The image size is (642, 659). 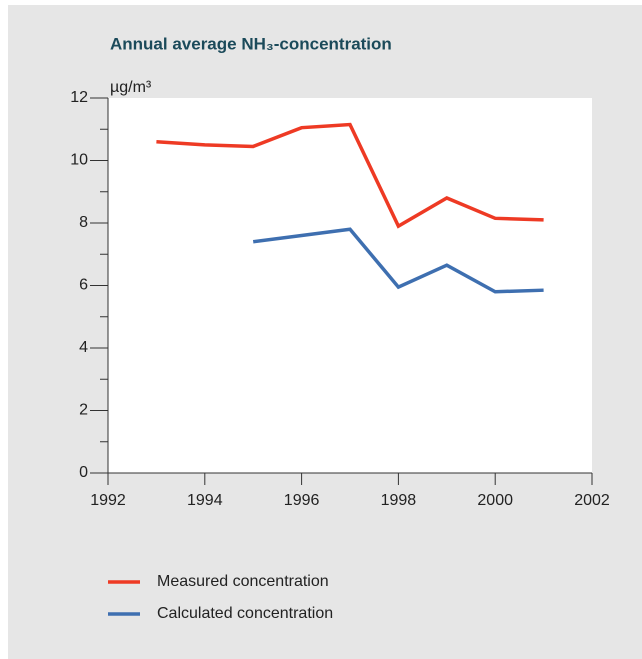 I want to click on y-tick-label: 4, so click(x=83, y=347).